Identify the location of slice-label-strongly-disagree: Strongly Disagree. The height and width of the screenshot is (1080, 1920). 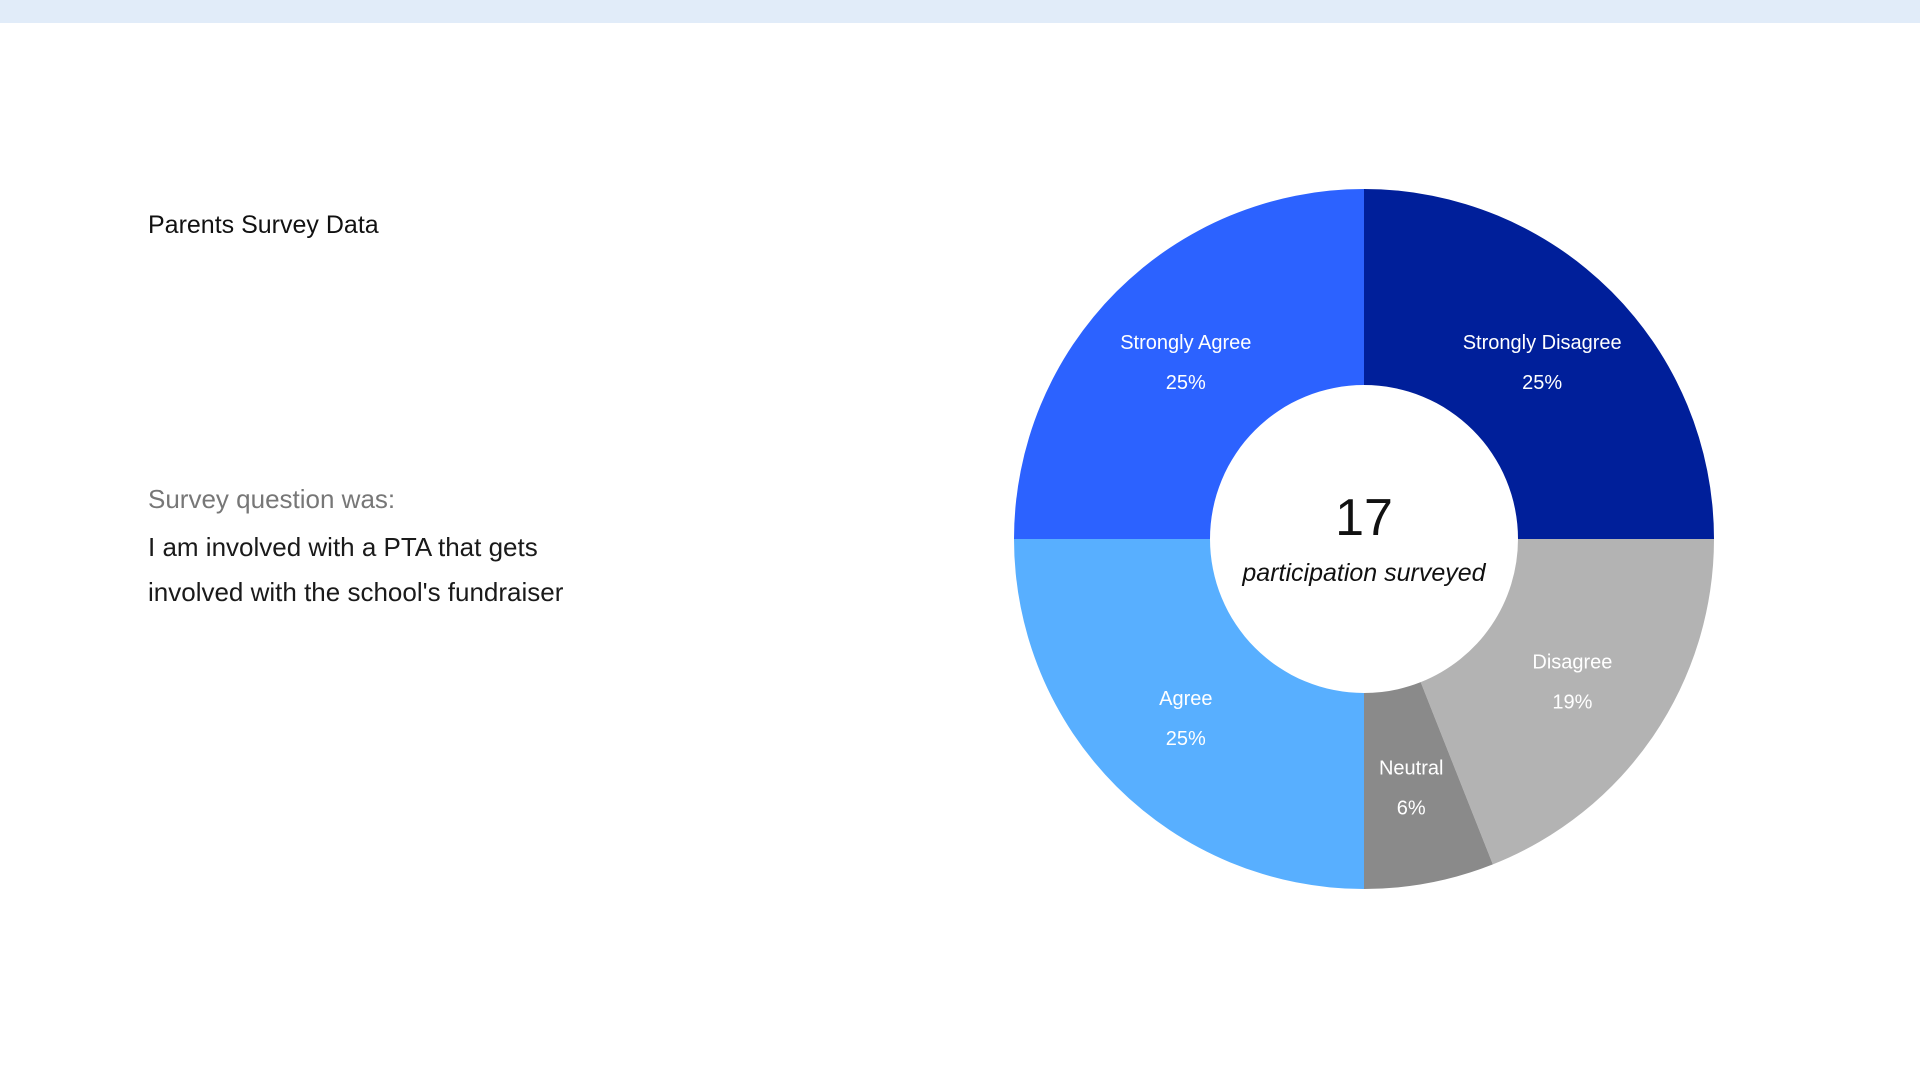
(1542, 343).